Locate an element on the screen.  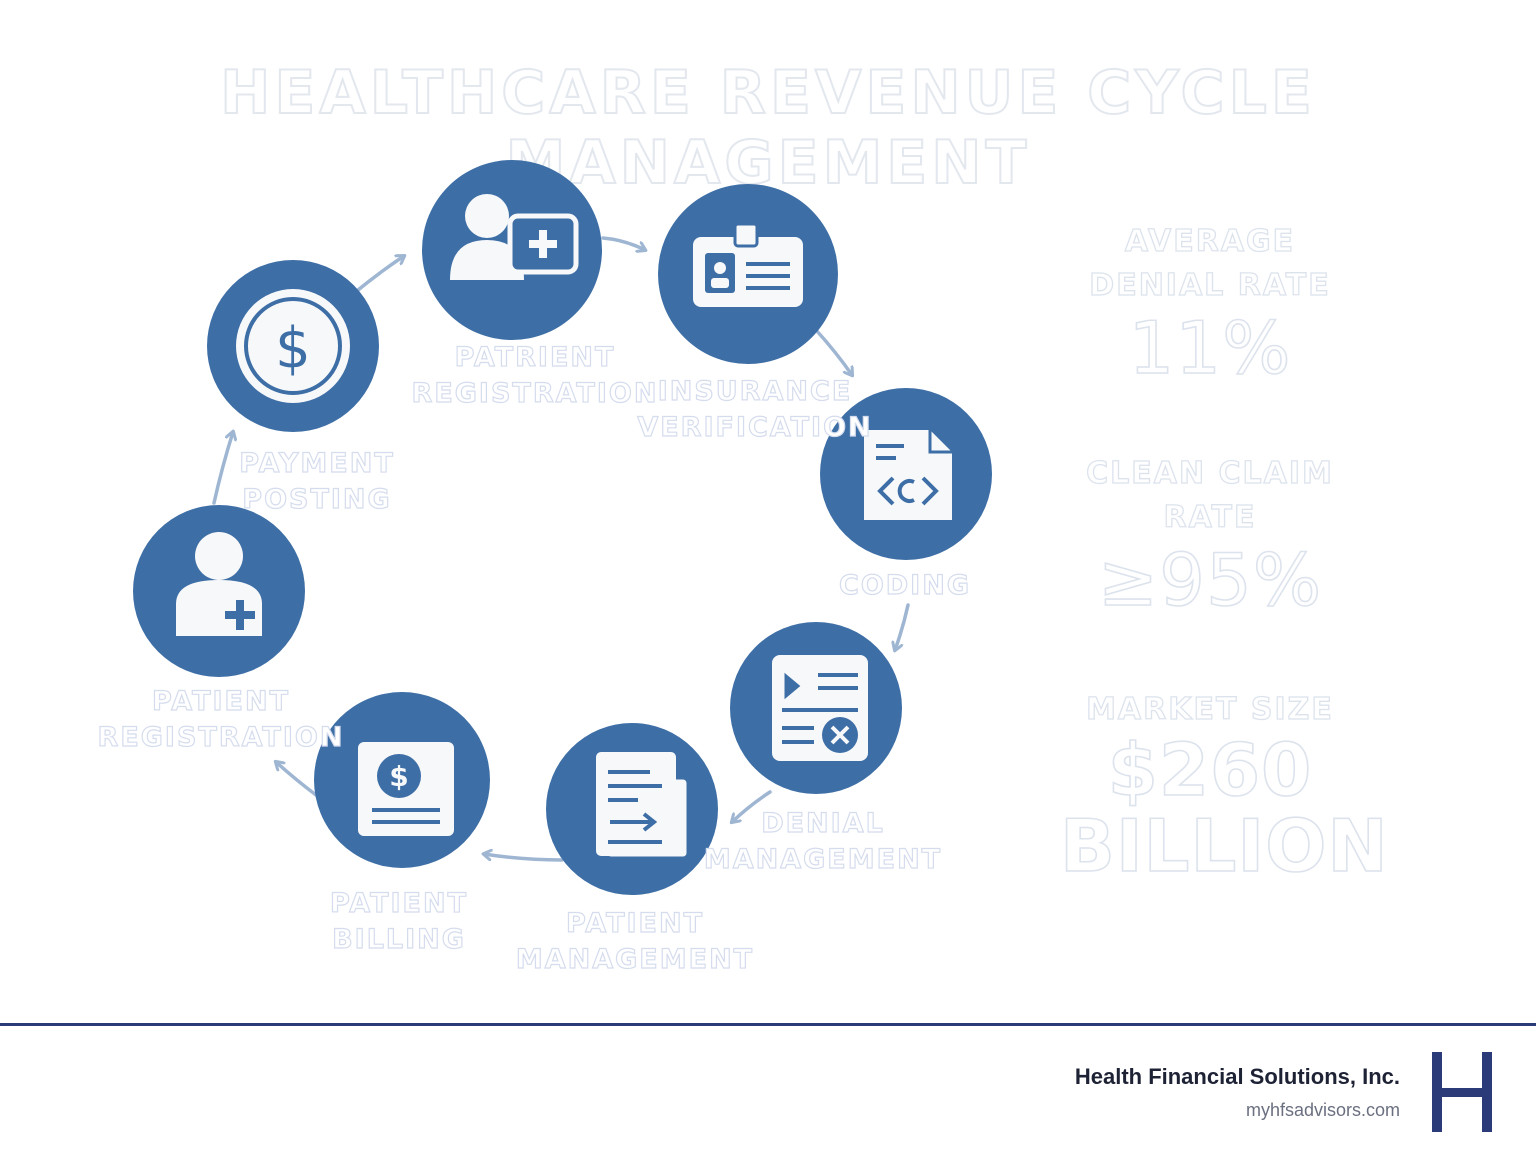
step-patient-management is located at coordinates (632, 809).